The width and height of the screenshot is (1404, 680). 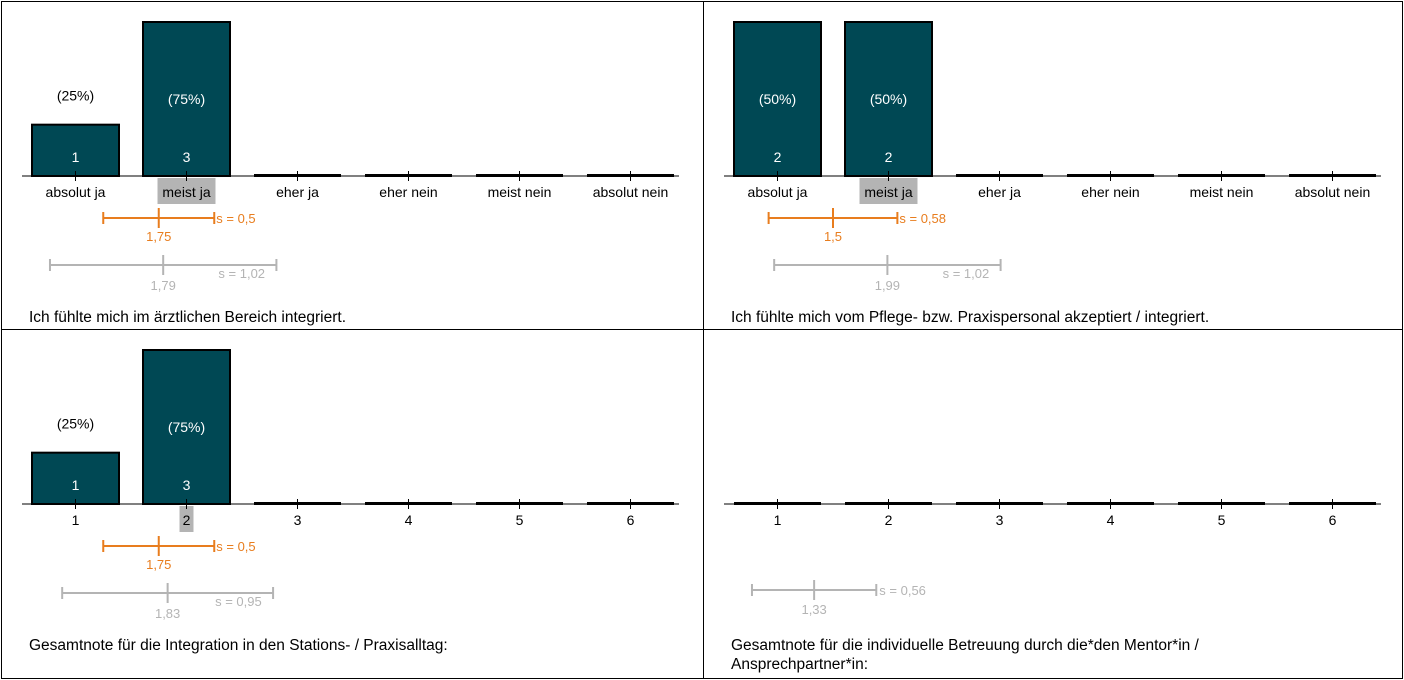 What do you see at coordinates (167, 613) in the screenshot?
I see `ref-mean-label: 1,83` at bounding box center [167, 613].